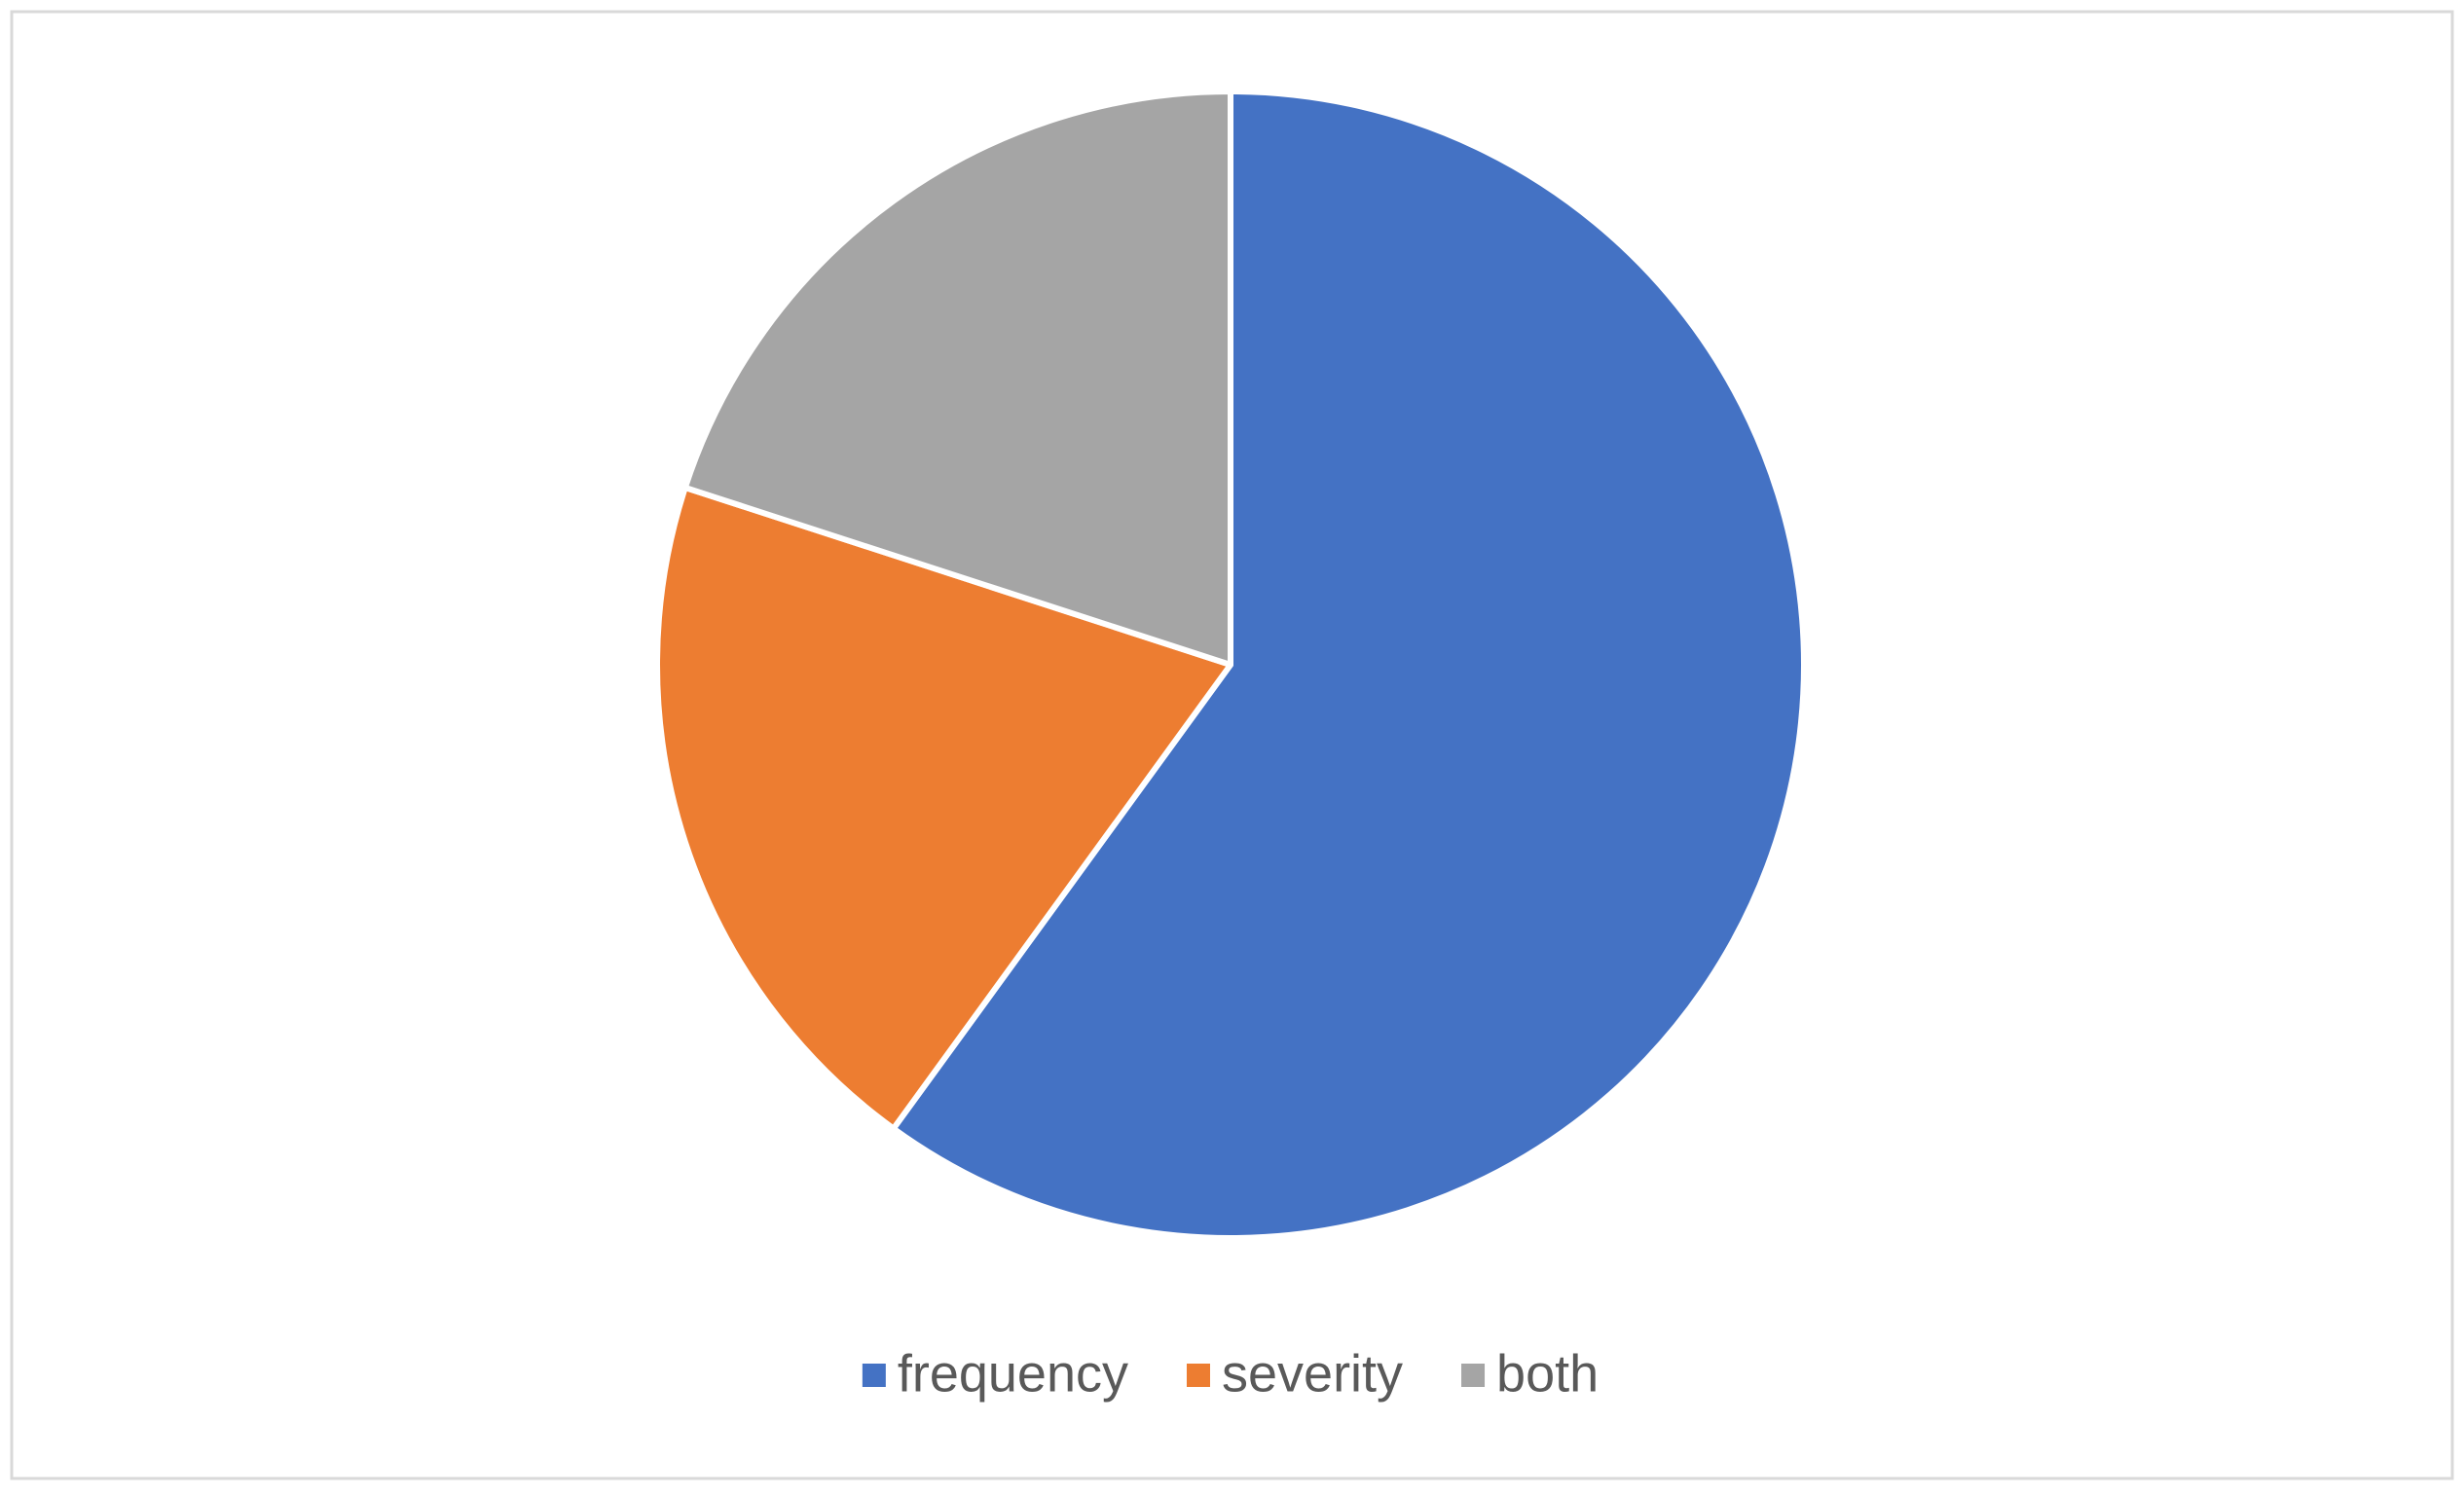 This screenshot has height=1495, width=2464. I want to click on legend-label: severity, so click(1312, 1373).